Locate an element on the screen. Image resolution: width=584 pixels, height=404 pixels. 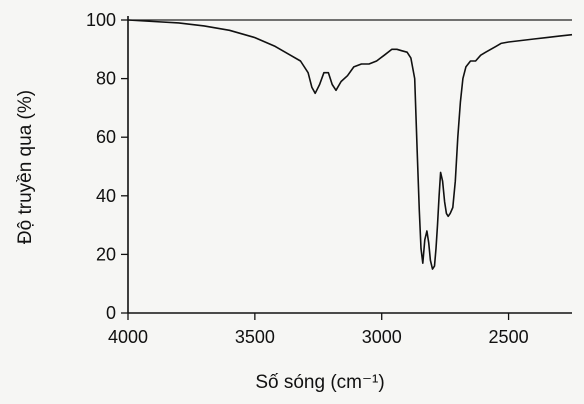
y-tick-label-20: 20 is located at coordinates (106, 254).